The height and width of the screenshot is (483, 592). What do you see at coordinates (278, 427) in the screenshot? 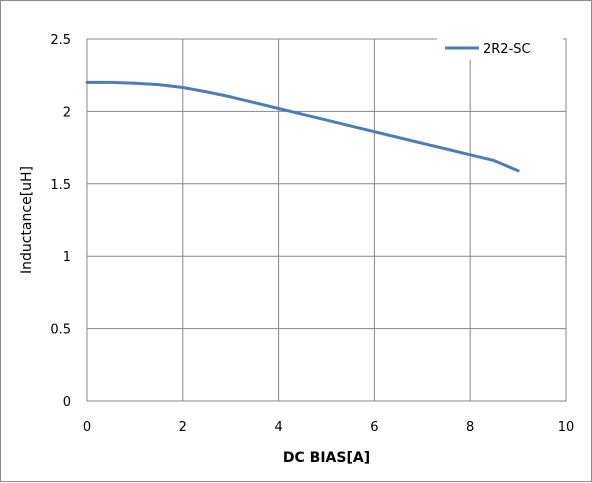
I see `x-tick-label: 4` at bounding box center [278, 427].